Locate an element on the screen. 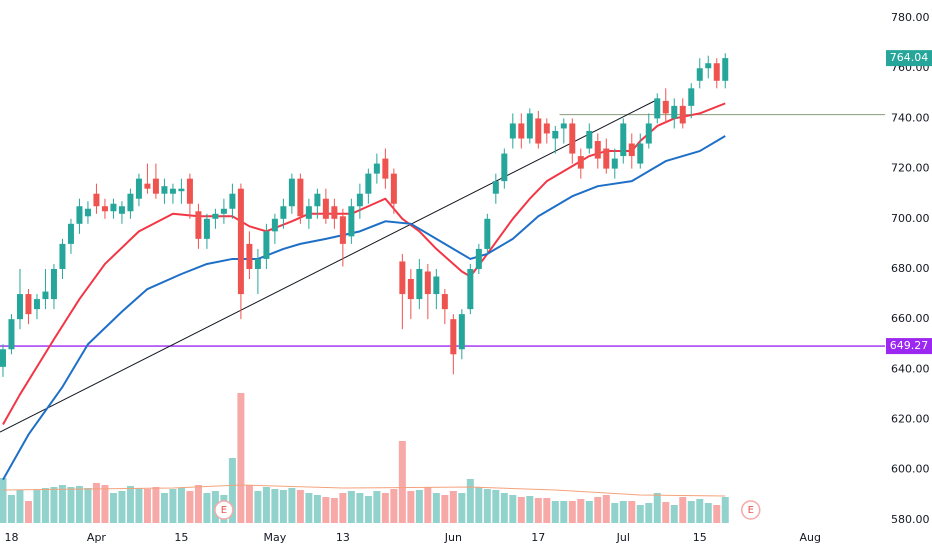 Image resolution: width=932 pixels, height=550 pixels. x-tick-label: Aug is located at coordinates (809, 537).